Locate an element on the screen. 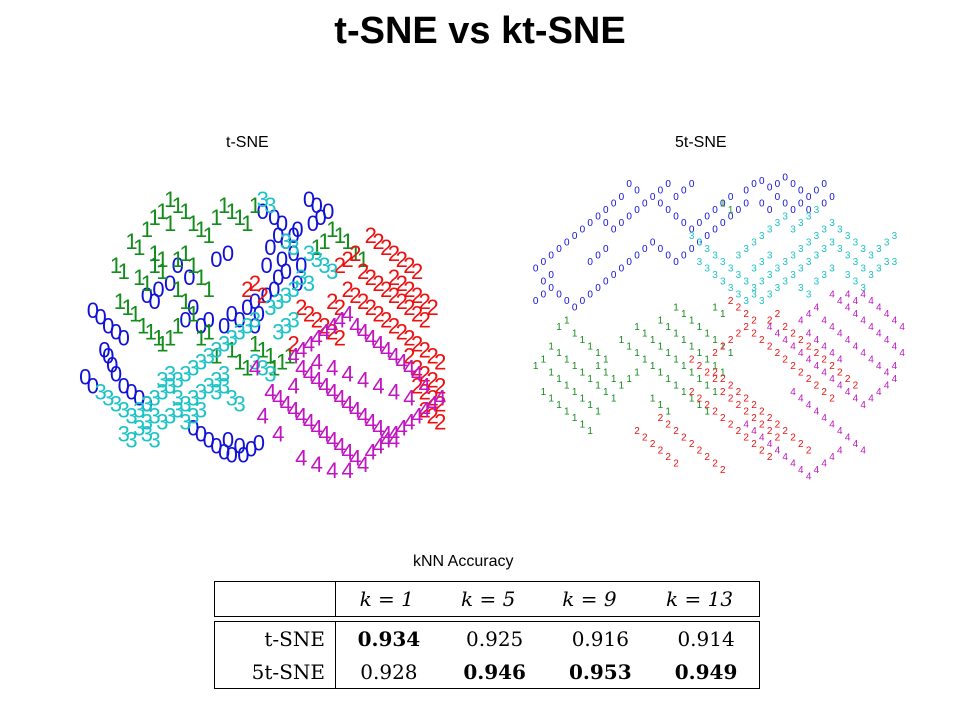 The width and height of the screenshot is (960, 720). table-cell: 0.934 is located at coordinates (389, 638).